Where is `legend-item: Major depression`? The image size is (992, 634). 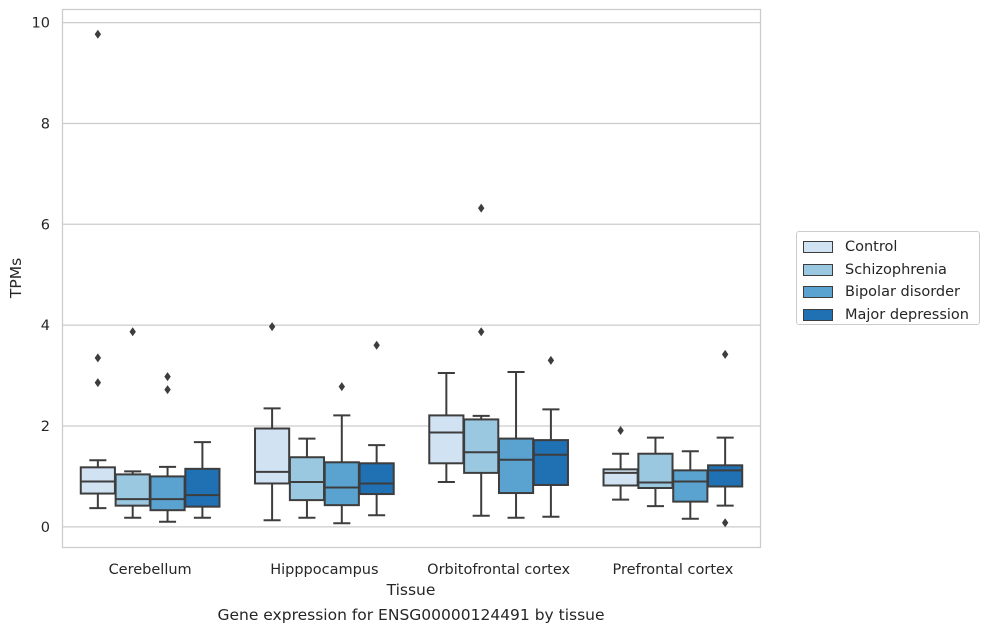 legend-item: Major depression is located at coordinates (891, 315).